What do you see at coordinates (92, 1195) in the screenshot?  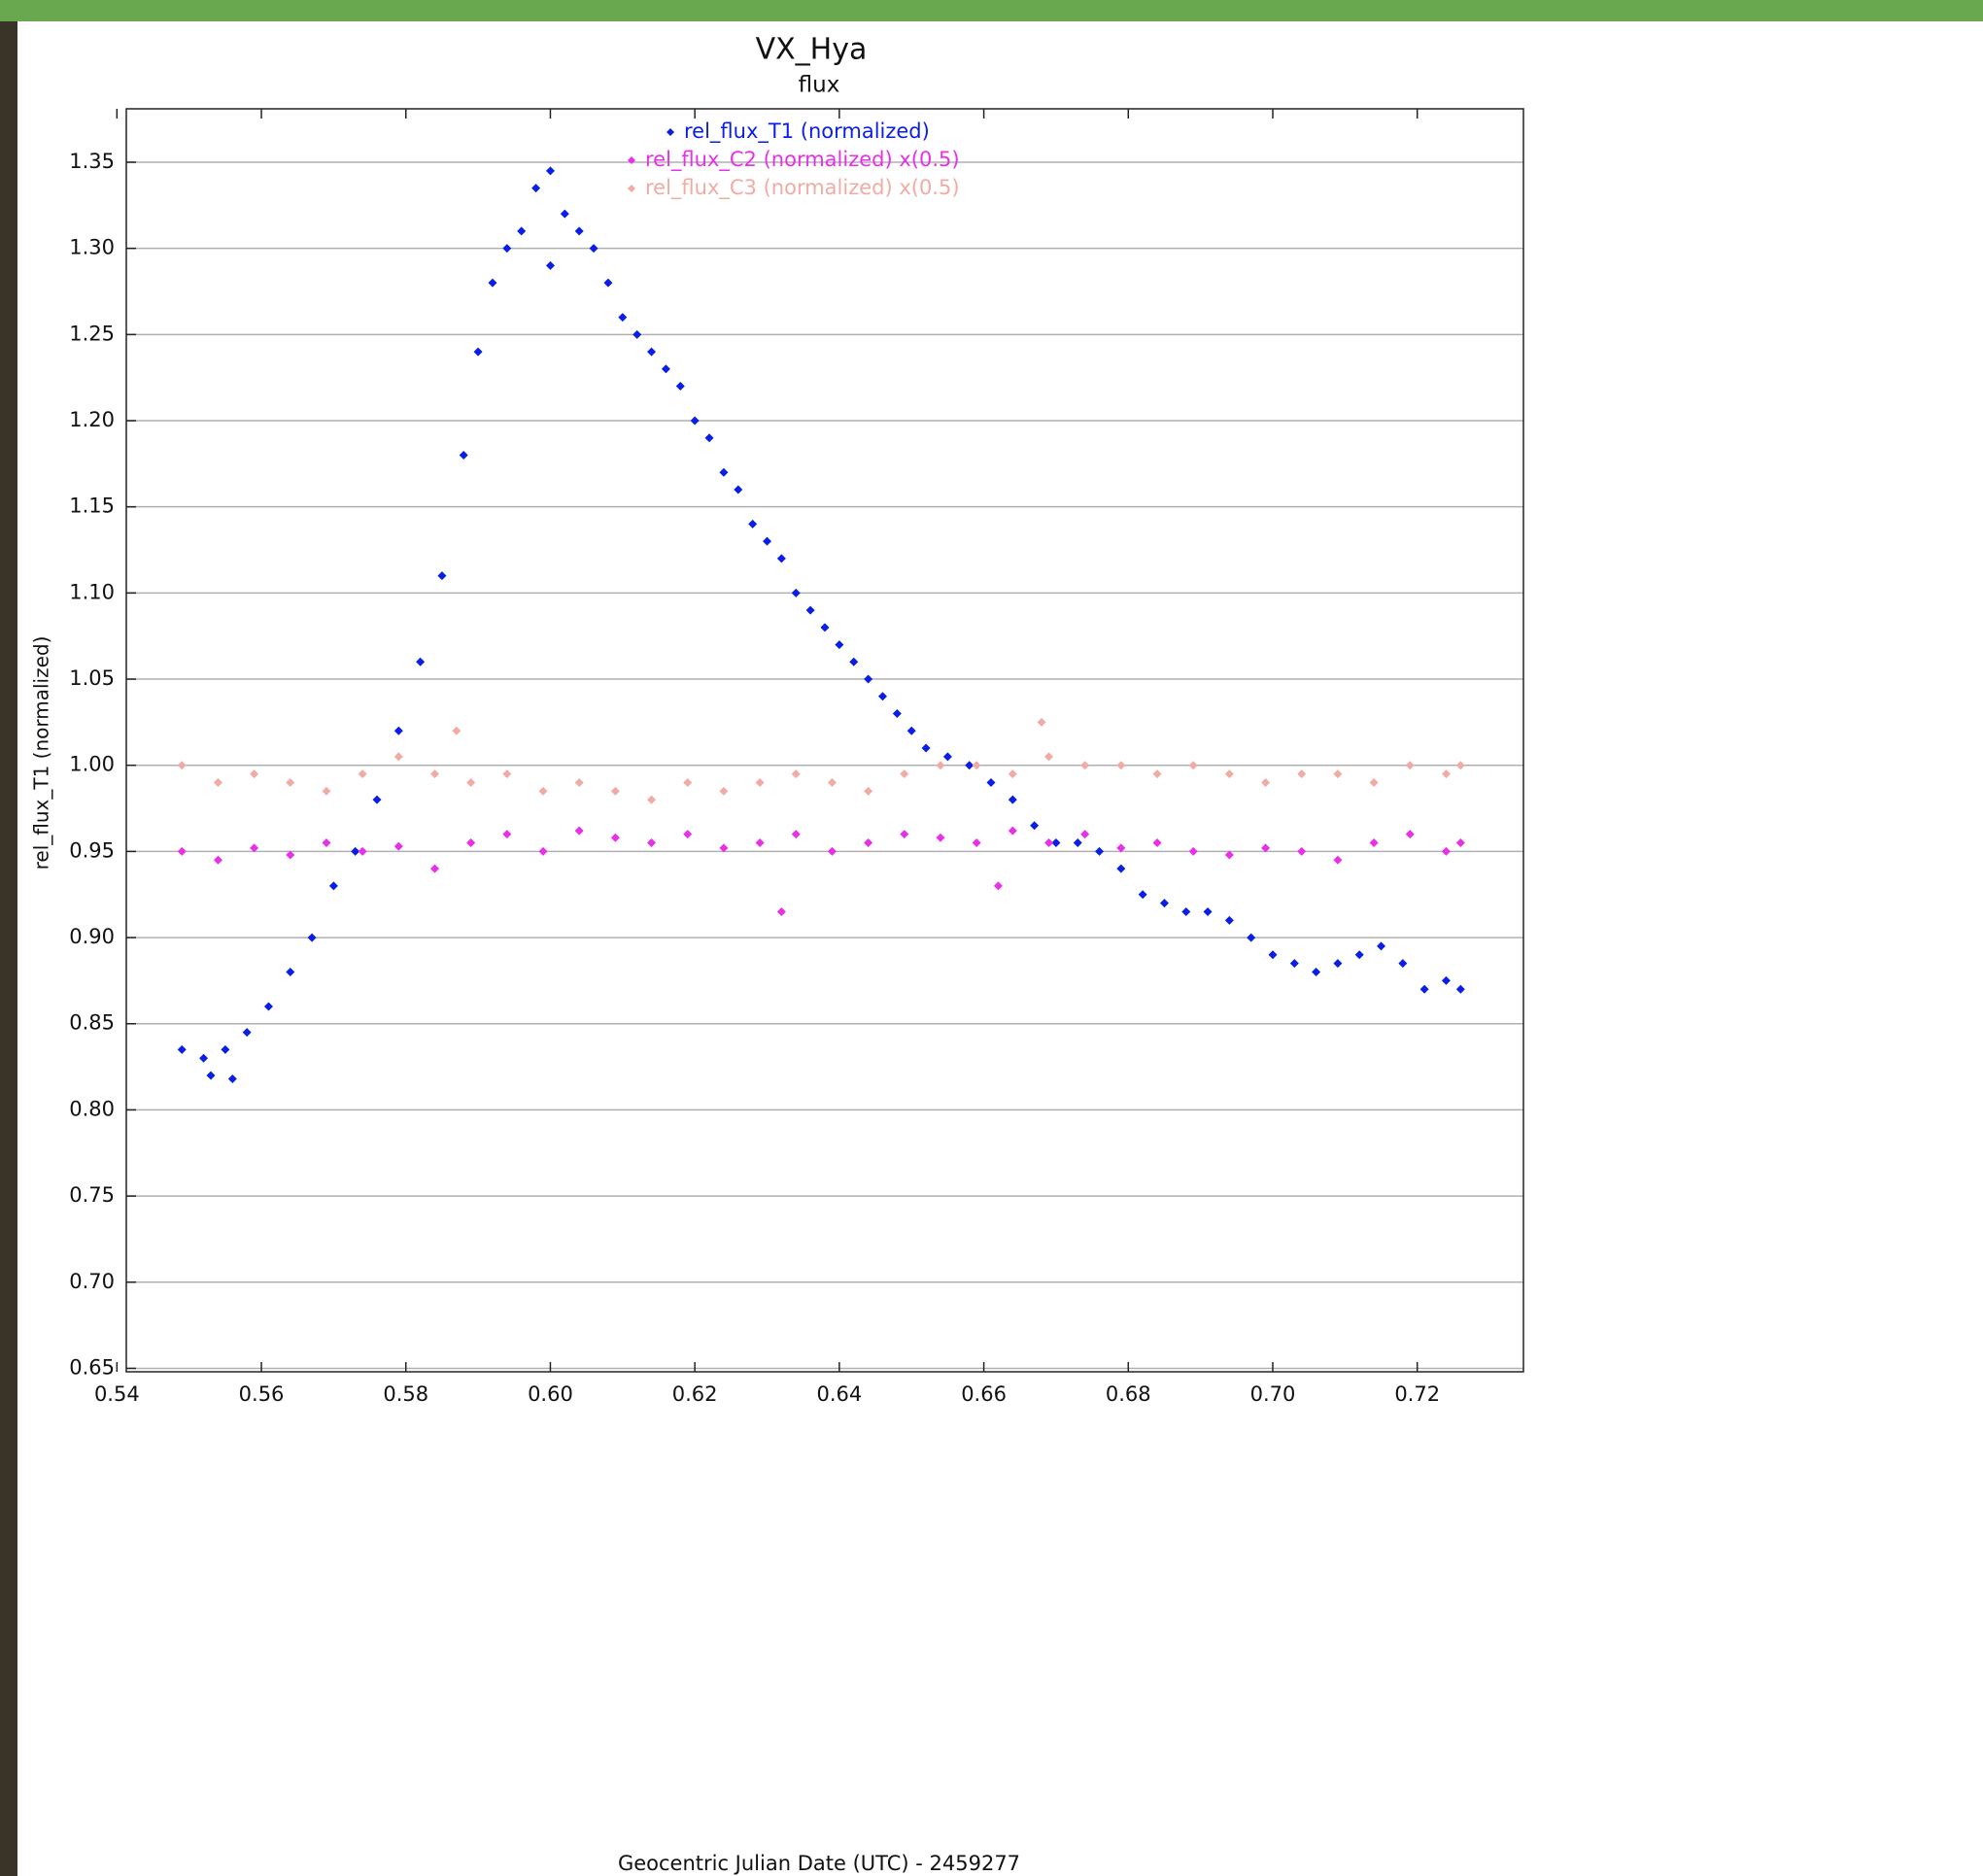 I see `y-tick-label: 0.75` at bounding box center [92, 1195].